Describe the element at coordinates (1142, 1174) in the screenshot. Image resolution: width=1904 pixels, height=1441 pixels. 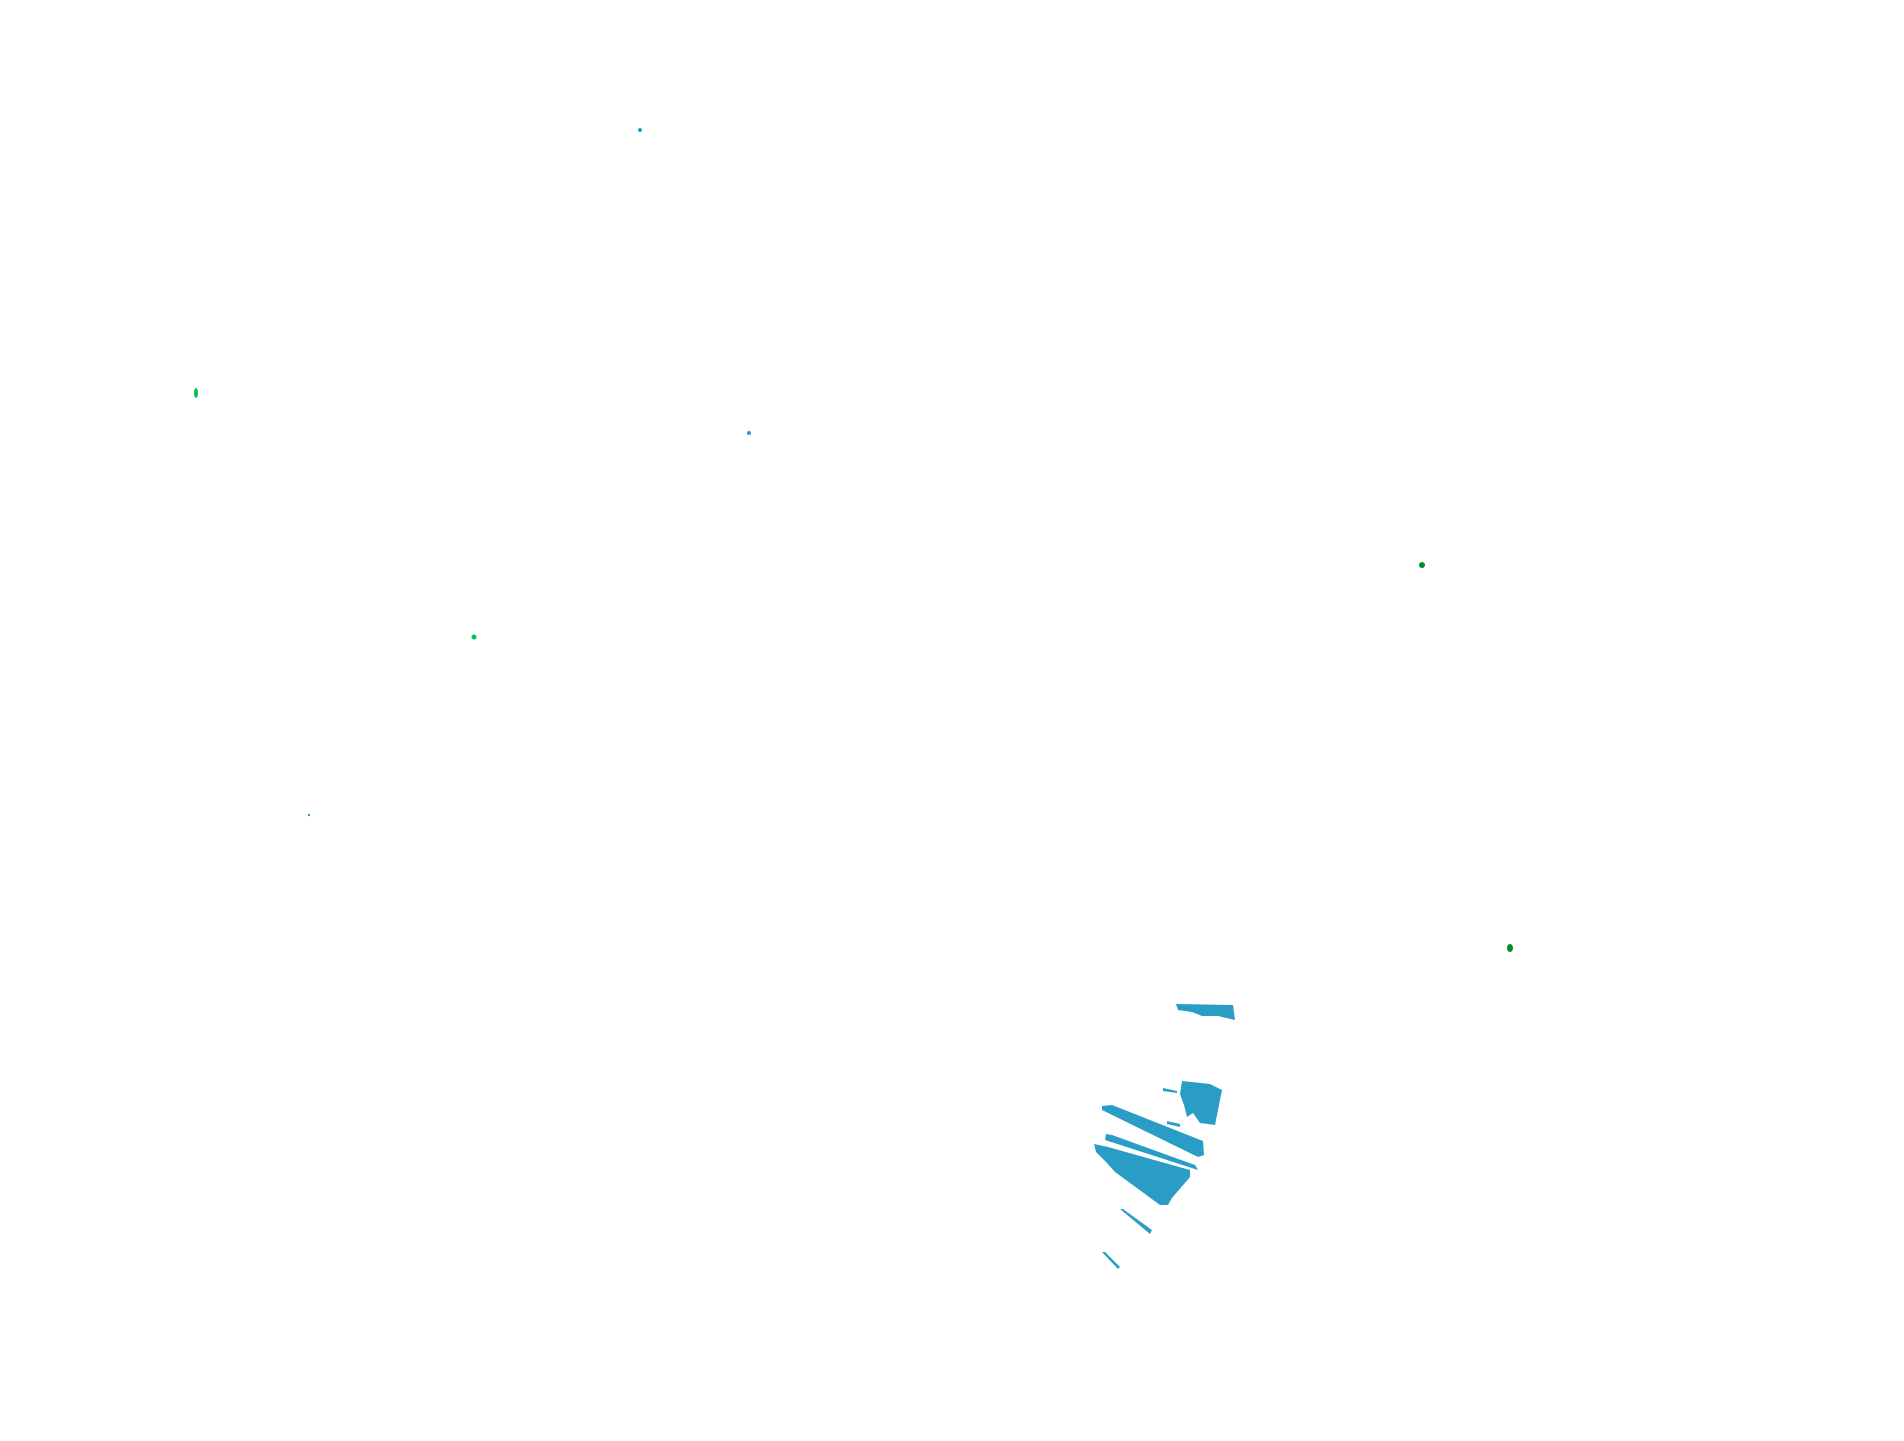
I see `cluster-segment-main-block` at that location.